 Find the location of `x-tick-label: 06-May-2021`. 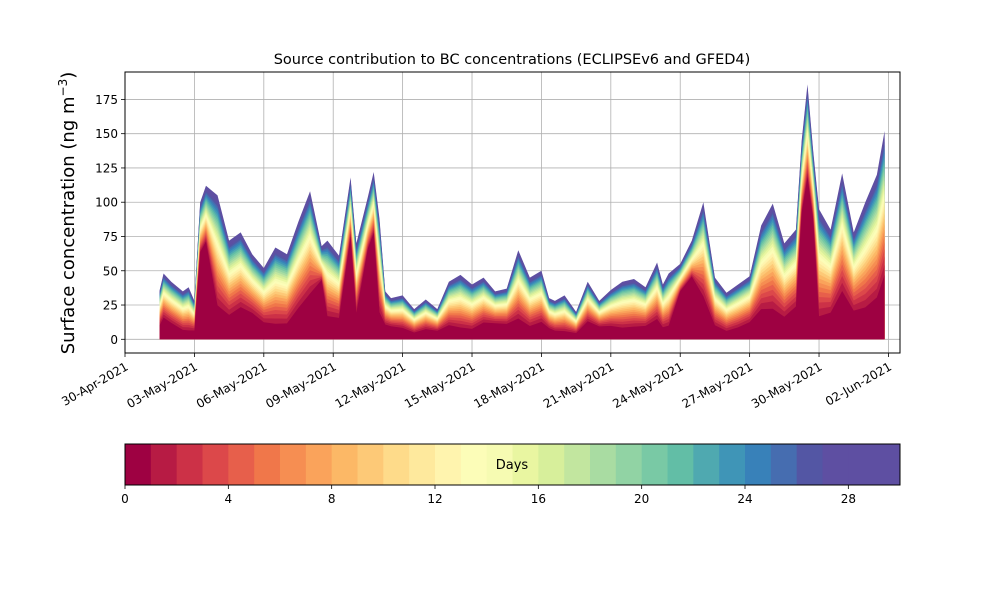

x-tick-label: 06-May-2021 is located at coordinates (231, 385).